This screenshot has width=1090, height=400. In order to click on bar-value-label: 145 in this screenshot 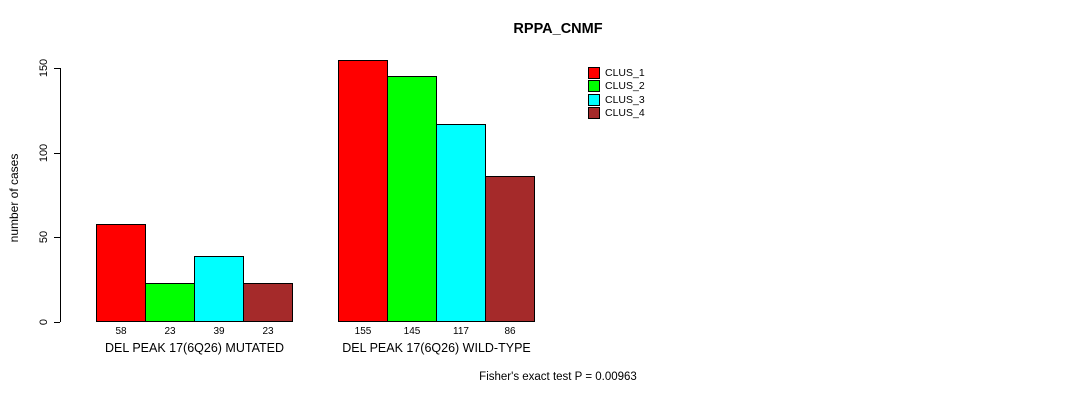, I will do `click(412, 331)`.